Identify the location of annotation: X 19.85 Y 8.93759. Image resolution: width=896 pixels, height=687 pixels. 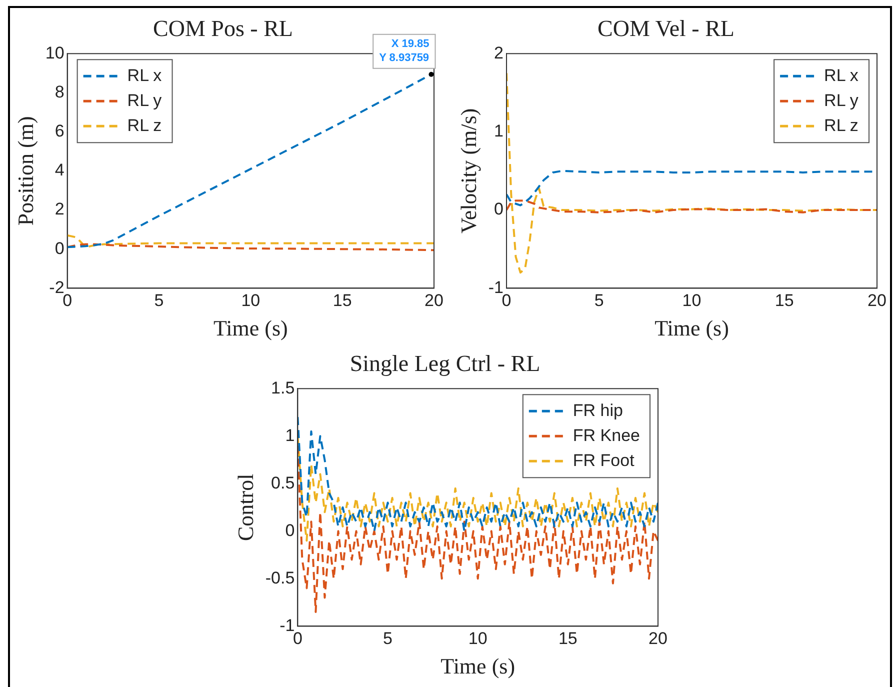
(404, 51).